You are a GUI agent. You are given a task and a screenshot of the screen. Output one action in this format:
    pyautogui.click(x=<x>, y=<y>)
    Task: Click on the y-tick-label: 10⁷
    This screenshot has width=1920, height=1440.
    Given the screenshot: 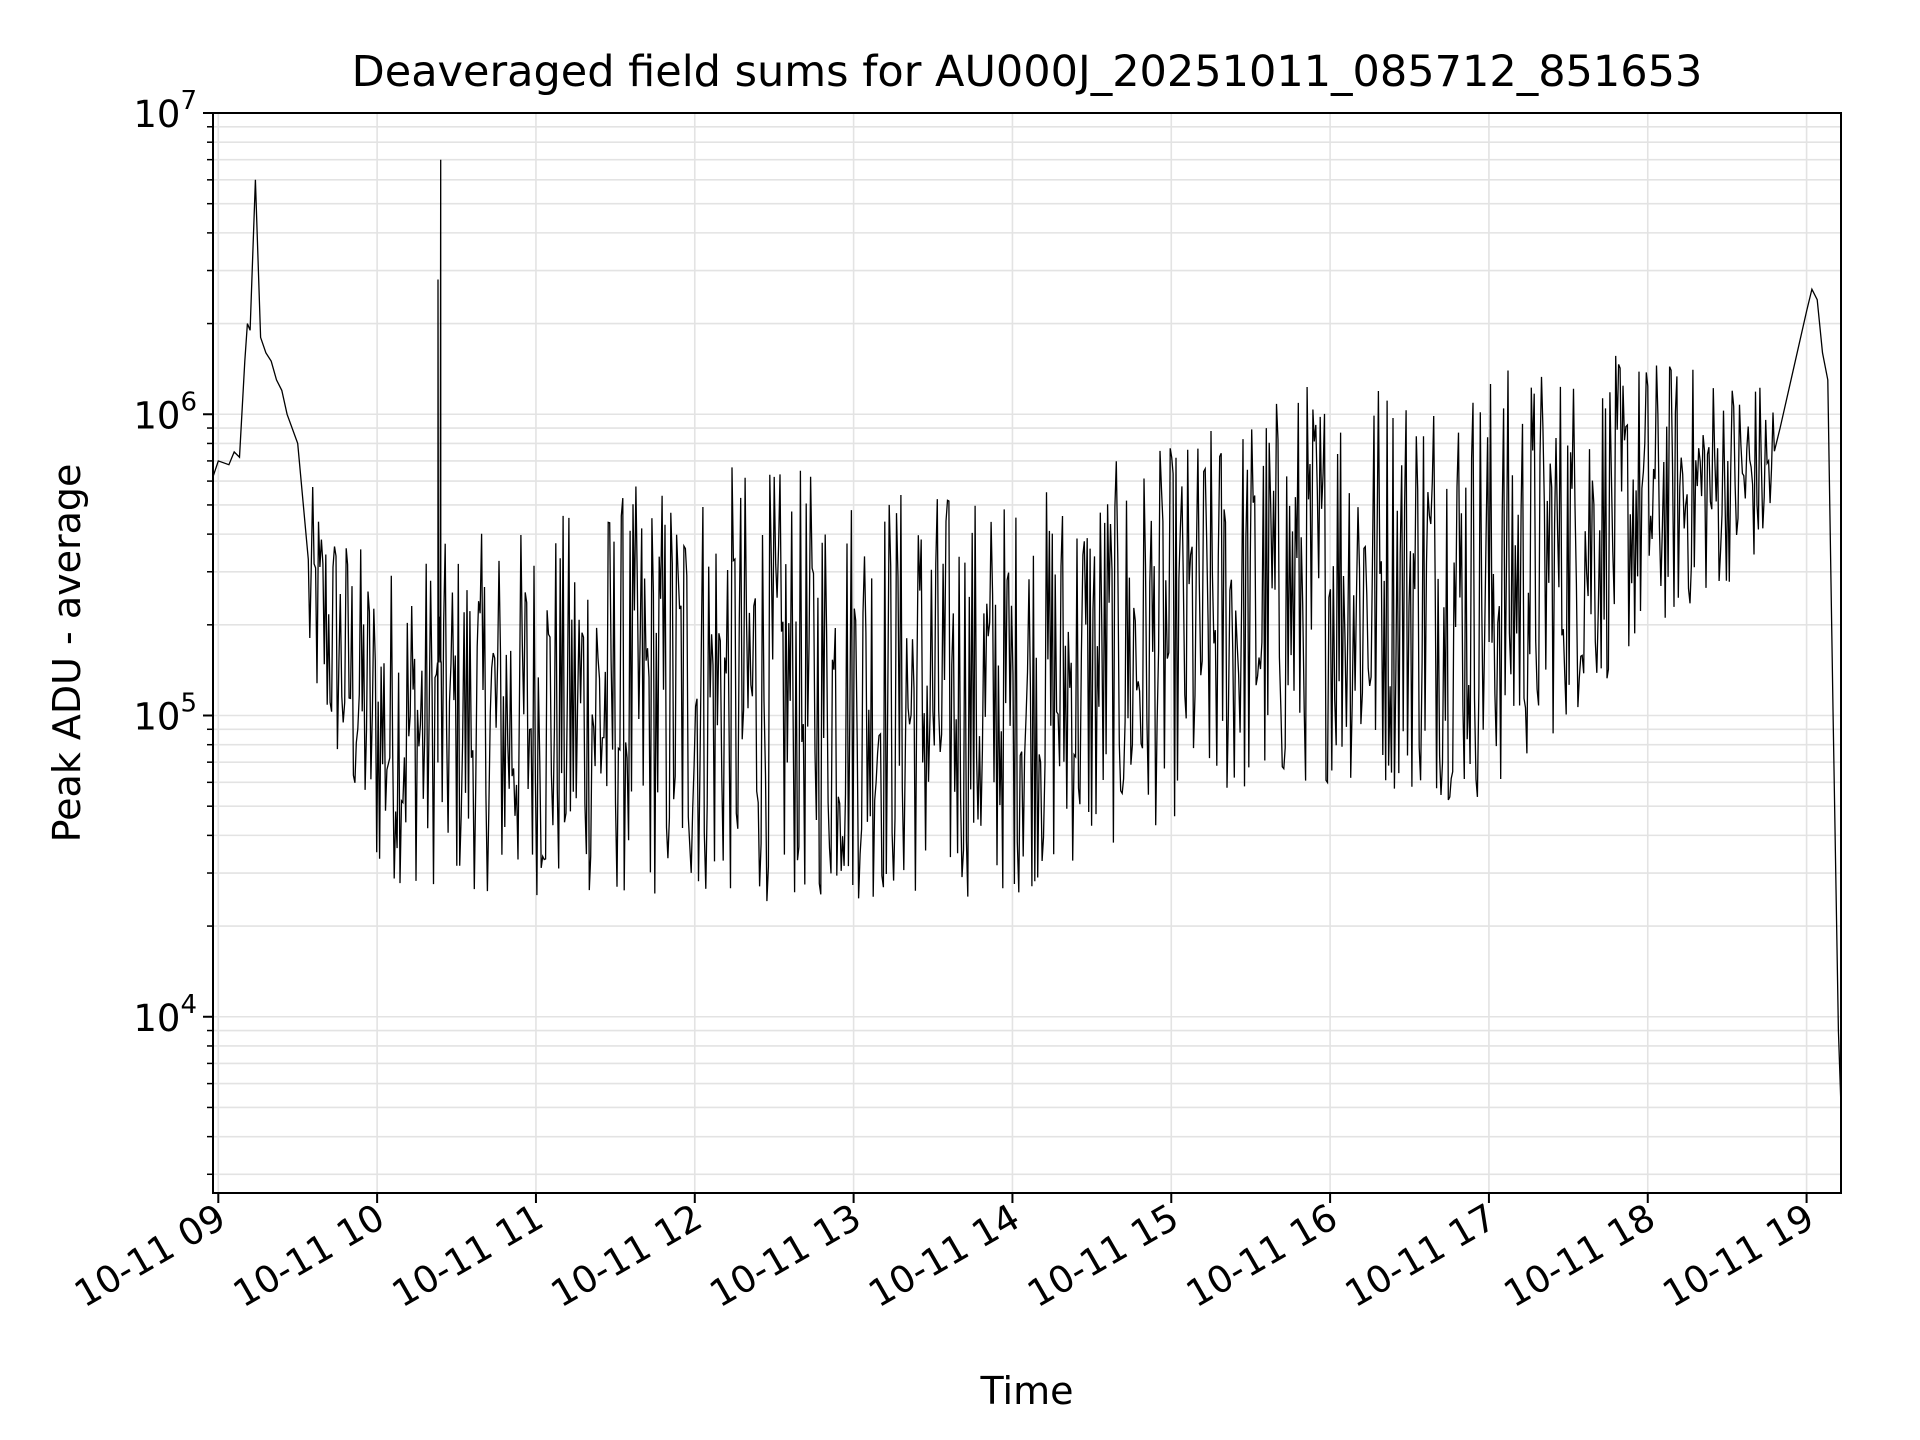 What is the action you would take?
    pyautogui.click(x=165, y=111)
    